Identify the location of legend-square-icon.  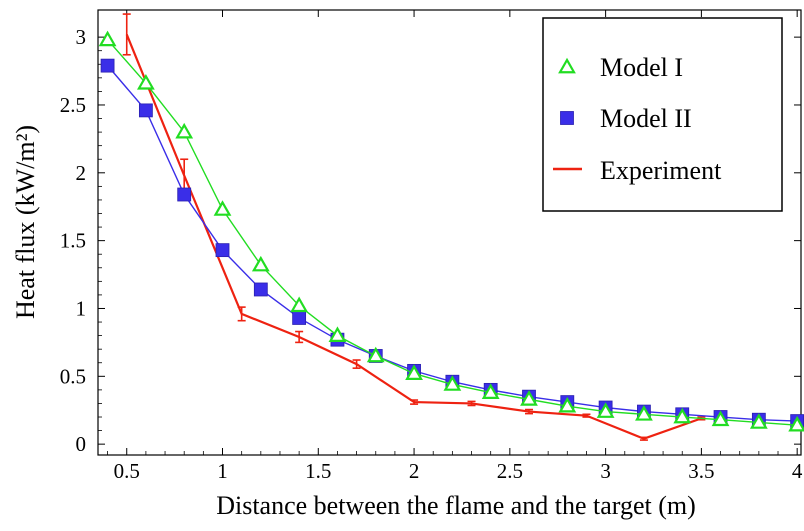
(567, 118).